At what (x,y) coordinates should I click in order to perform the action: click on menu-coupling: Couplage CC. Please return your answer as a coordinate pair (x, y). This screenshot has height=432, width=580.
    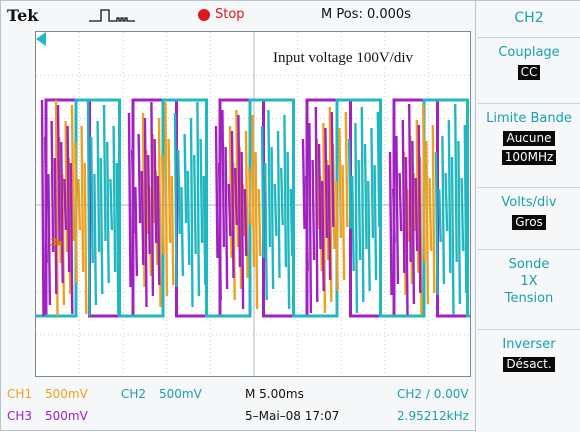
    Looking at the image, I should click on (529, 65).